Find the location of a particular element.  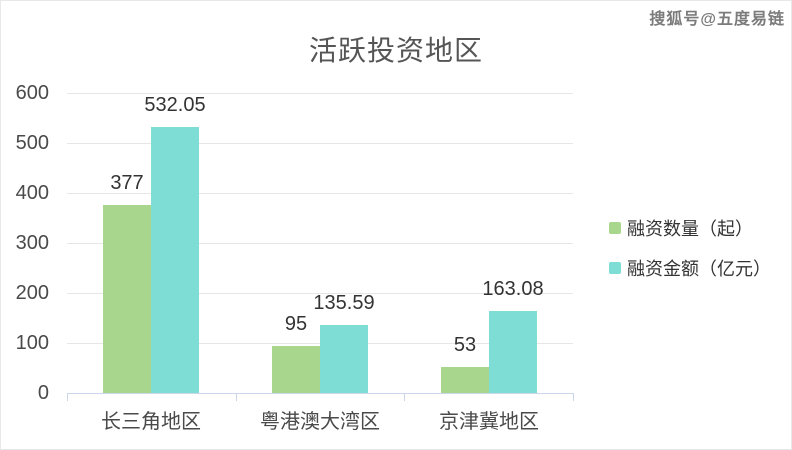

legend-item-financing-count: 融资数量（起） is located at coordinates (690, 228).